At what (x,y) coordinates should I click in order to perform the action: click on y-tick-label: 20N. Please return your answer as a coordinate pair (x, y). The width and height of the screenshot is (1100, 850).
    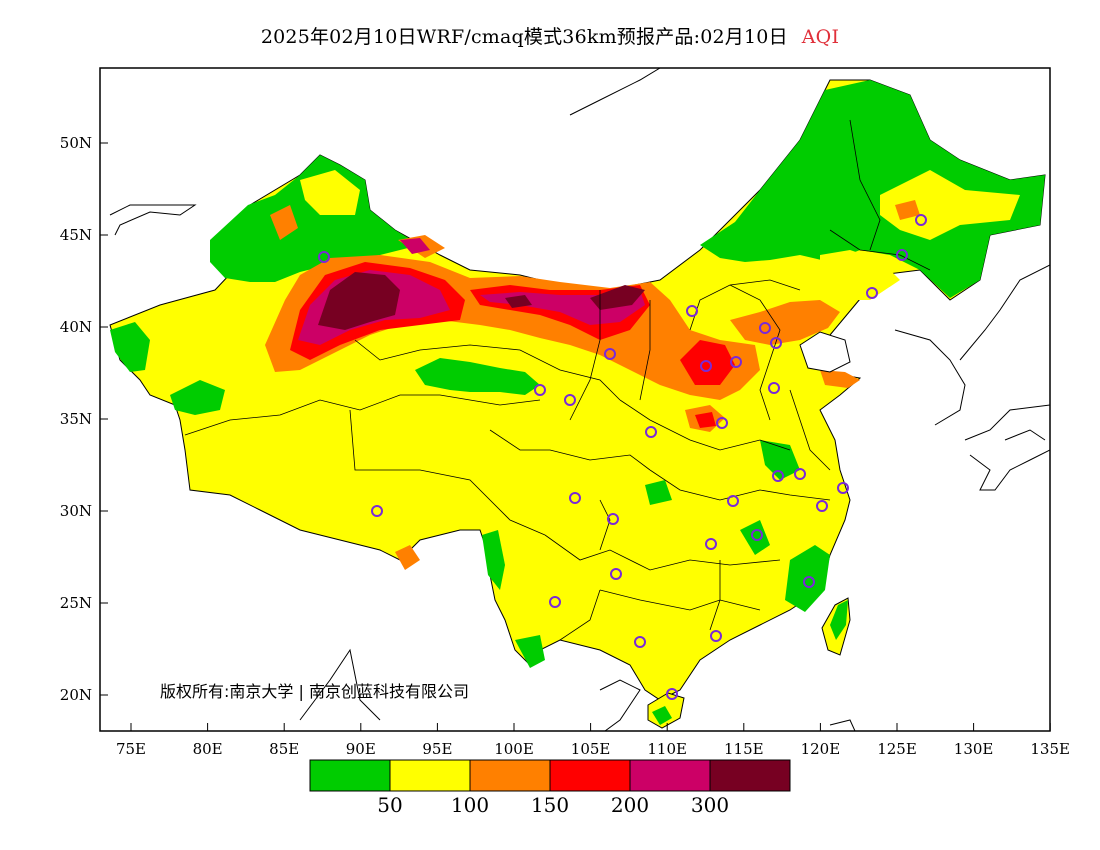
    Looking at the image, I should click on (76, 695).